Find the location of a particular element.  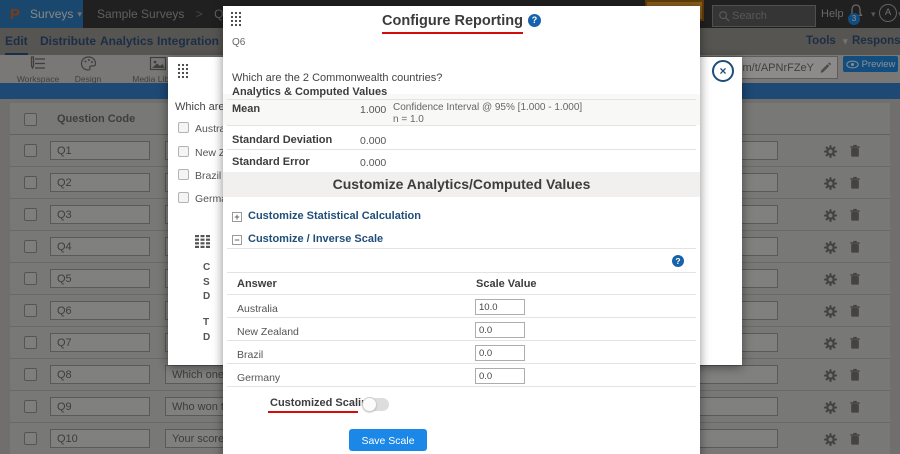

pencil-icon is located at coordinates (825, 68).